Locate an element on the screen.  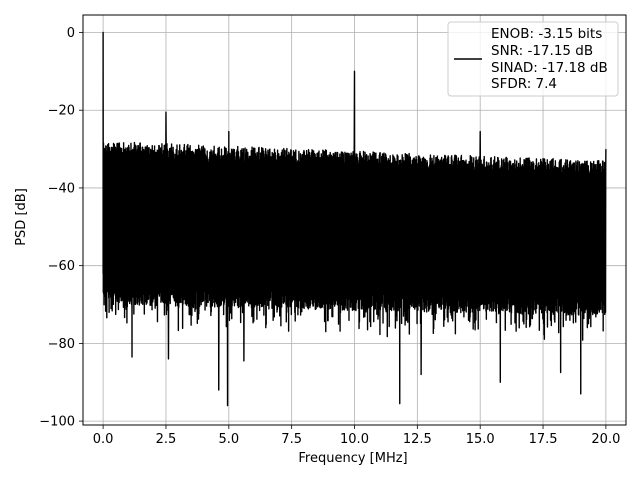
x-tick-label: 12.5 is located at coordinates (417, 439).